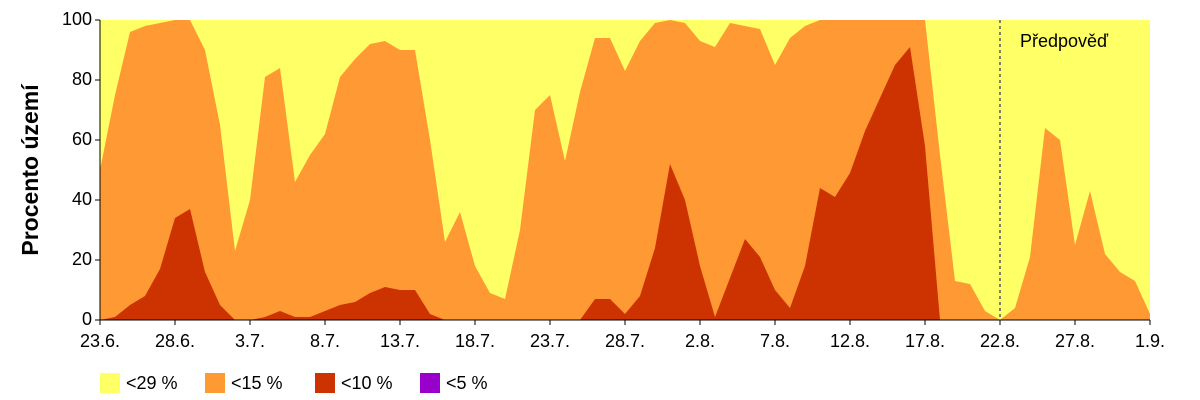  I want to click on x-tick-label: 18.7., so click(475, 341).